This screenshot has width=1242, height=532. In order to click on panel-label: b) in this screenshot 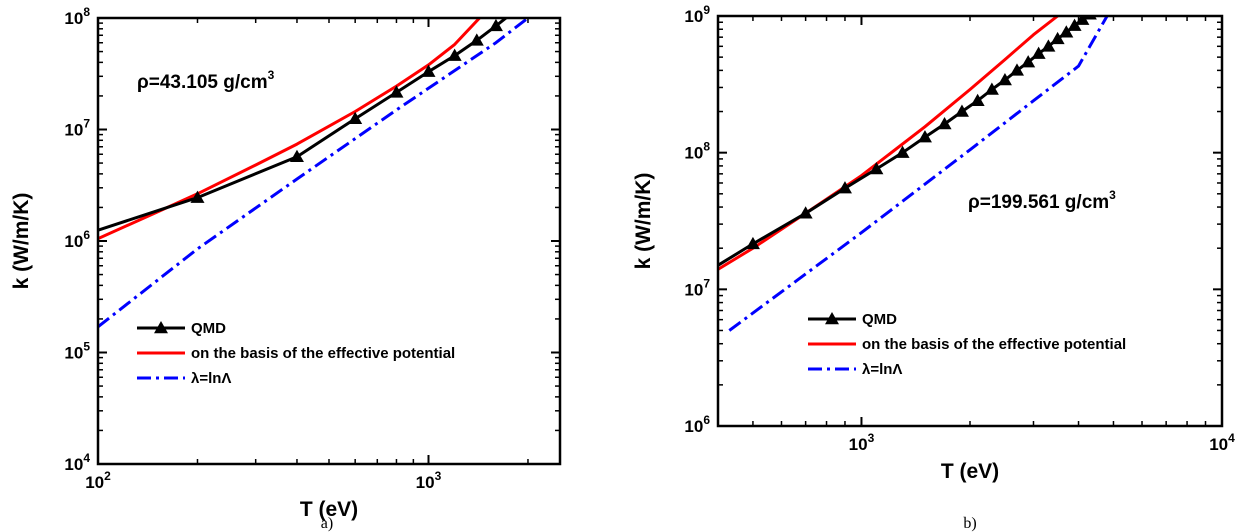, I will do `click(969, 523)`.